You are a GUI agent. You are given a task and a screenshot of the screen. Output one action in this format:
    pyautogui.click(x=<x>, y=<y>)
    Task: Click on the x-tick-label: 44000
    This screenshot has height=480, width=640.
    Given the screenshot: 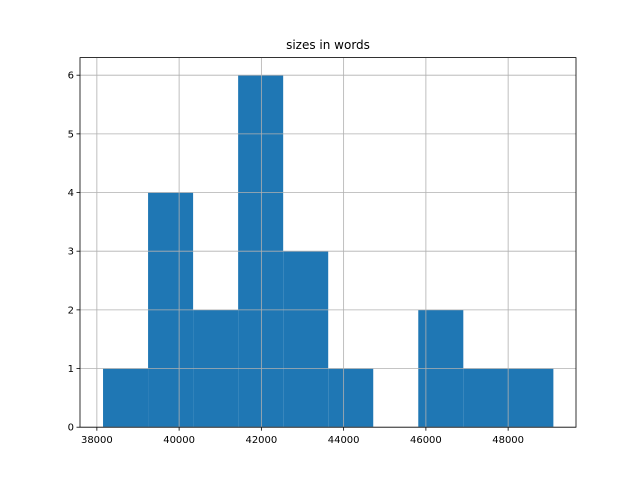 What is the action you would take?
    pyautogui.click(x=344, y=440)
    